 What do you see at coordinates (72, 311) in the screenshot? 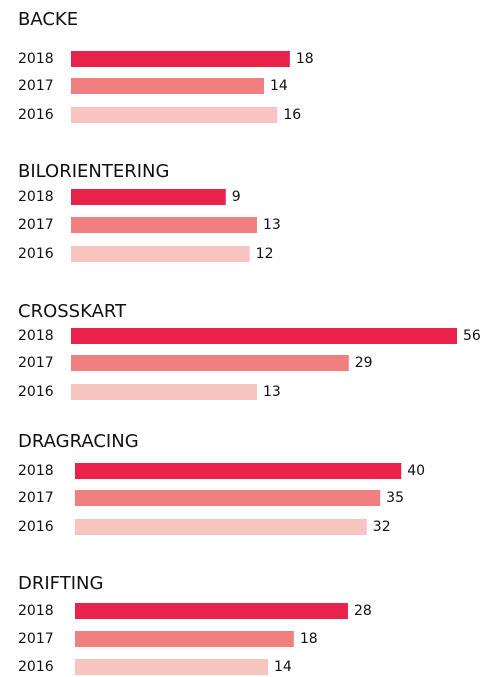
I see `panel-title: CROSSKART` at bounding box center [72, 311].